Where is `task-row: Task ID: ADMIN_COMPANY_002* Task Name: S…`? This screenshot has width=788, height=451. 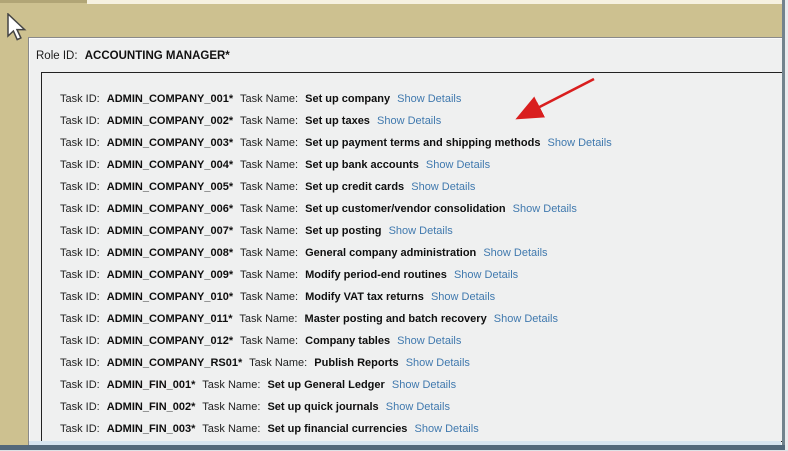
task-row: Task ID: ADMIN_COMPANY_002* Task Name: S… is located at coordinates (419, 121).